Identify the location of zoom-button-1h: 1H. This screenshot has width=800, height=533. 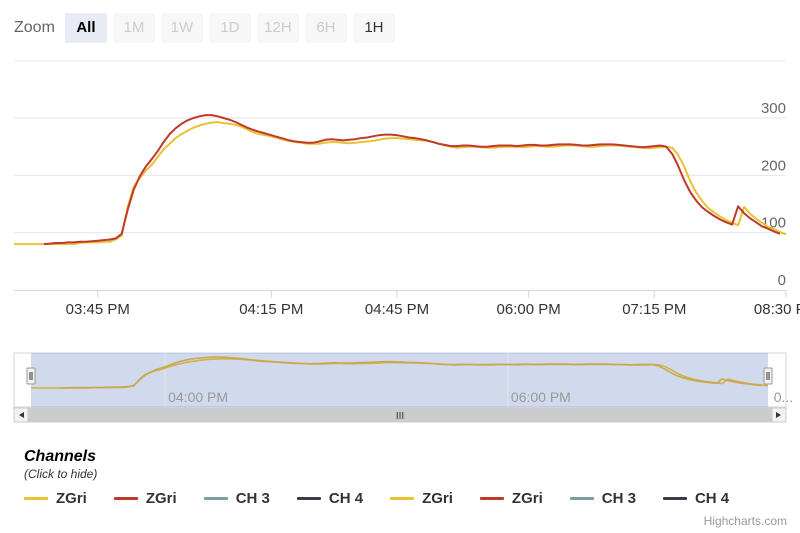
(373, 28).